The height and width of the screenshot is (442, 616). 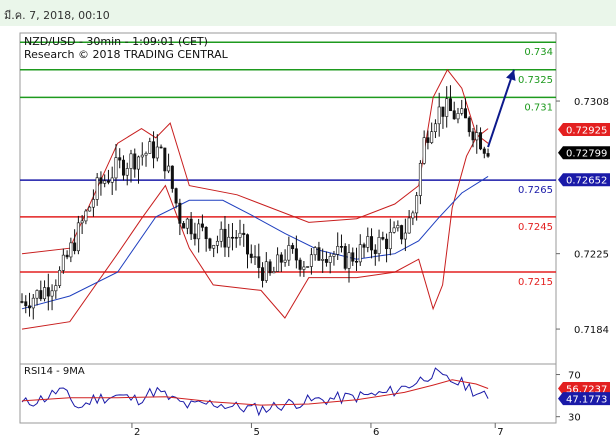 What do you see at coordinates (591, 102) in the screenshot?
I see `y-tick-label-0.7308: 0.7308` at bounding box center [591, 102].